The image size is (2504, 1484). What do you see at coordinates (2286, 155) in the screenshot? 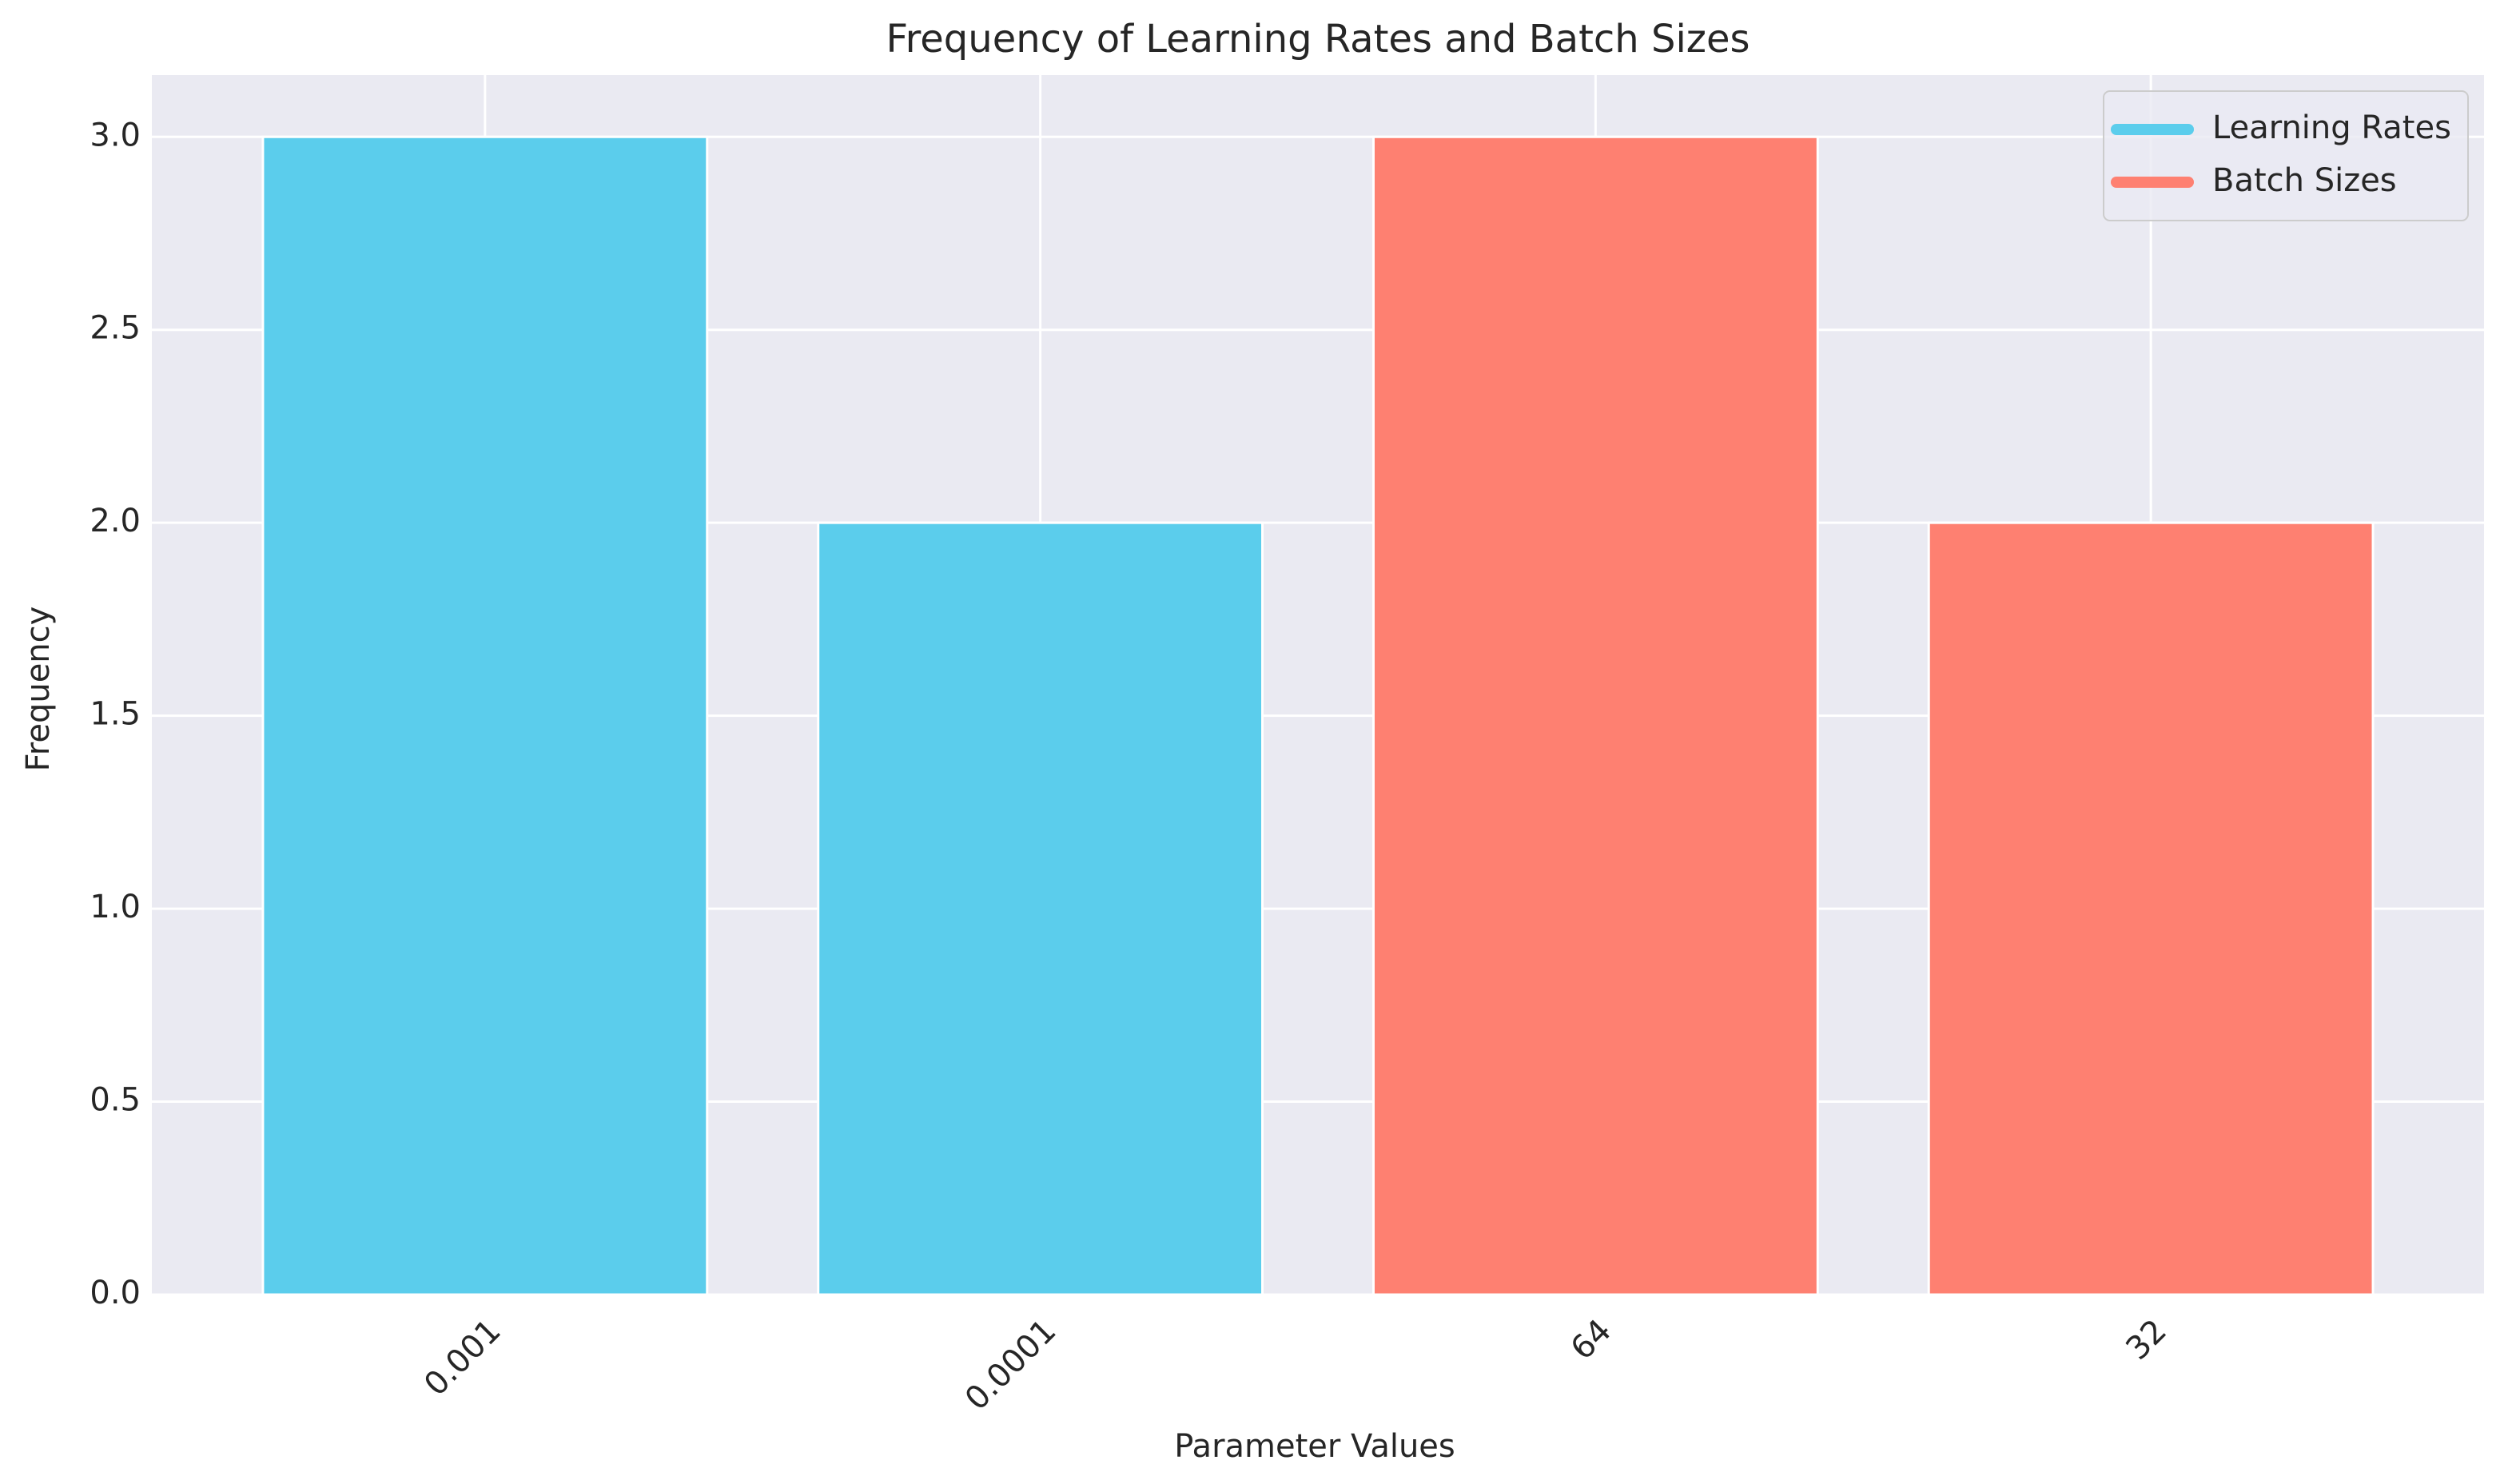
I see `legend-box` at bounding box center [2286, 155].